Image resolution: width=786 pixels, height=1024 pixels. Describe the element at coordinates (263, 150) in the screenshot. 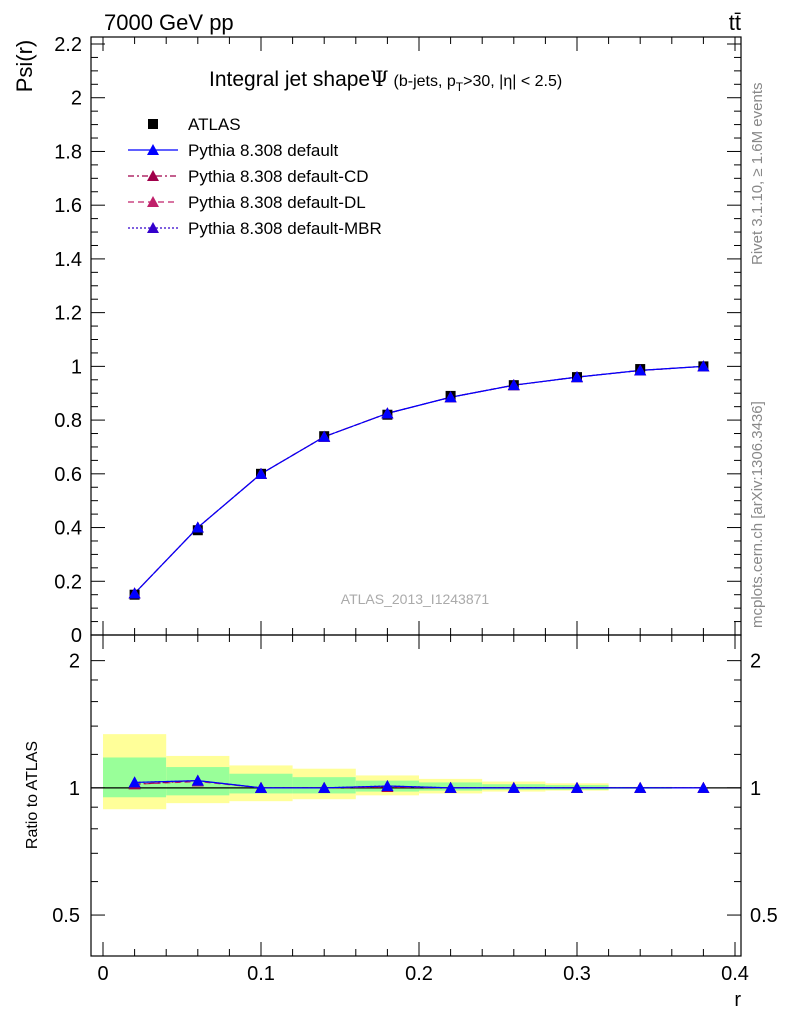

I see `legend-label: Pythia 8.308 default` at that location.